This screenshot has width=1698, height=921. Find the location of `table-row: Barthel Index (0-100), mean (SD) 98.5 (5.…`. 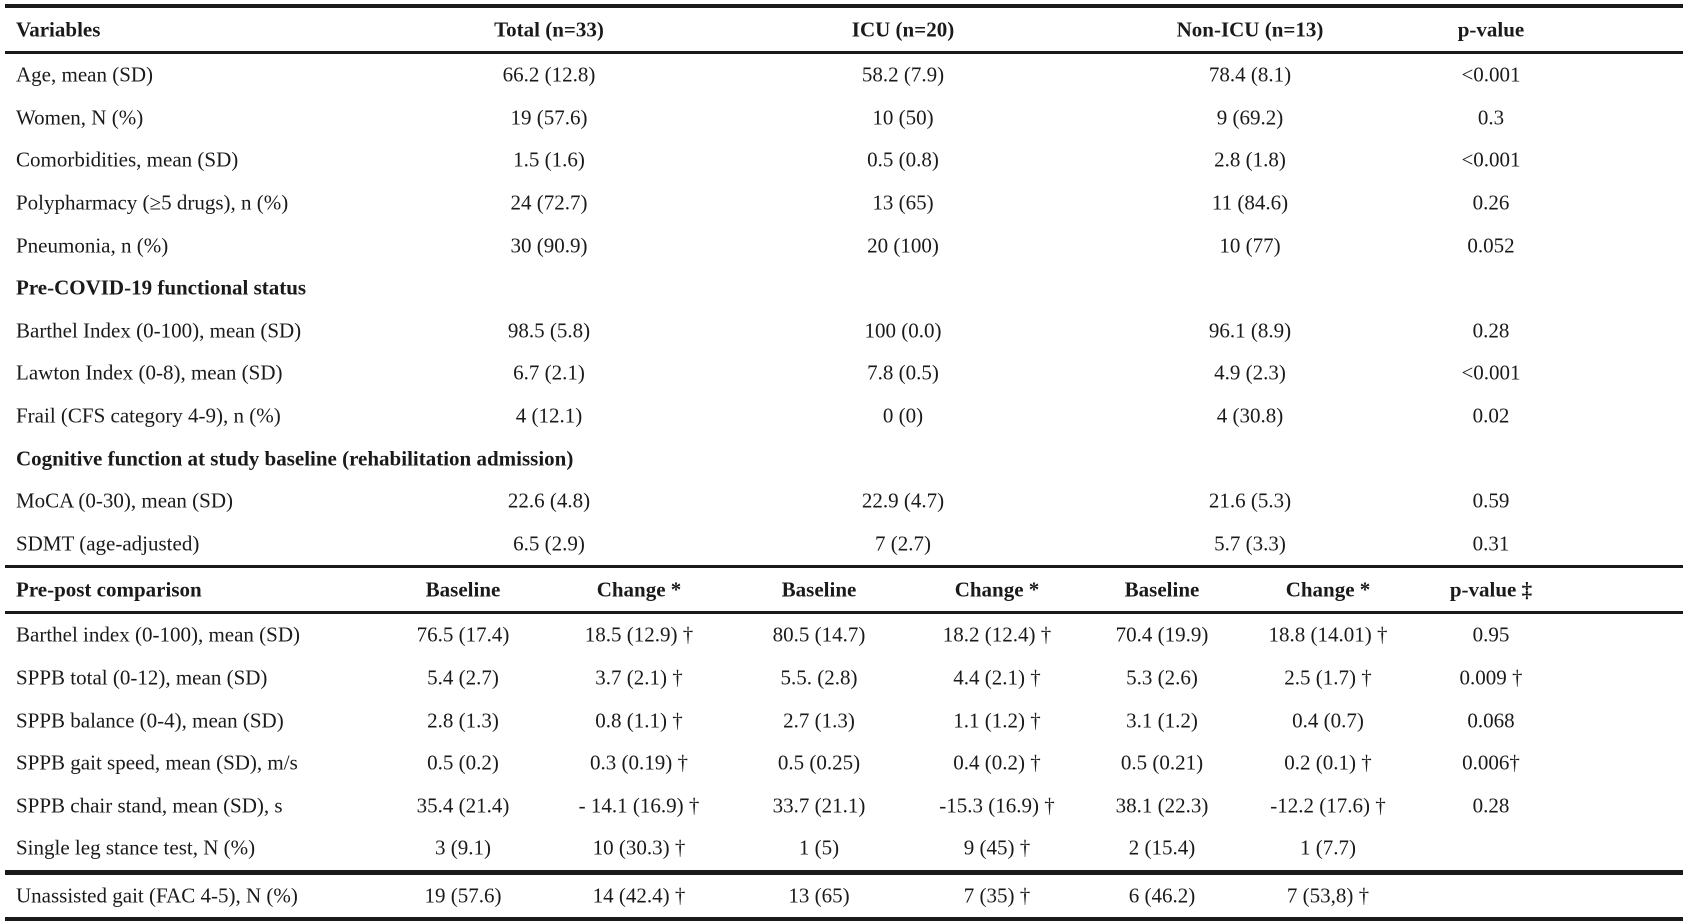

table-row: Barthel Index (0-100), mean (SD) 98.5 (5.… is located at coordinates (844, 331).